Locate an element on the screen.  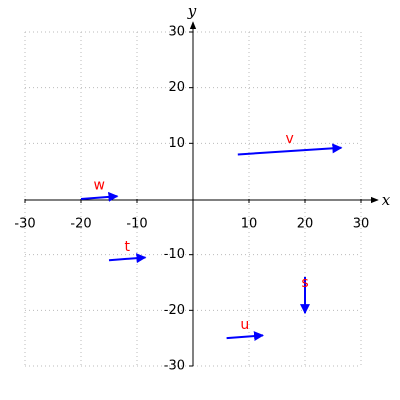
vector-label: v is located at coordinates (289, 139).